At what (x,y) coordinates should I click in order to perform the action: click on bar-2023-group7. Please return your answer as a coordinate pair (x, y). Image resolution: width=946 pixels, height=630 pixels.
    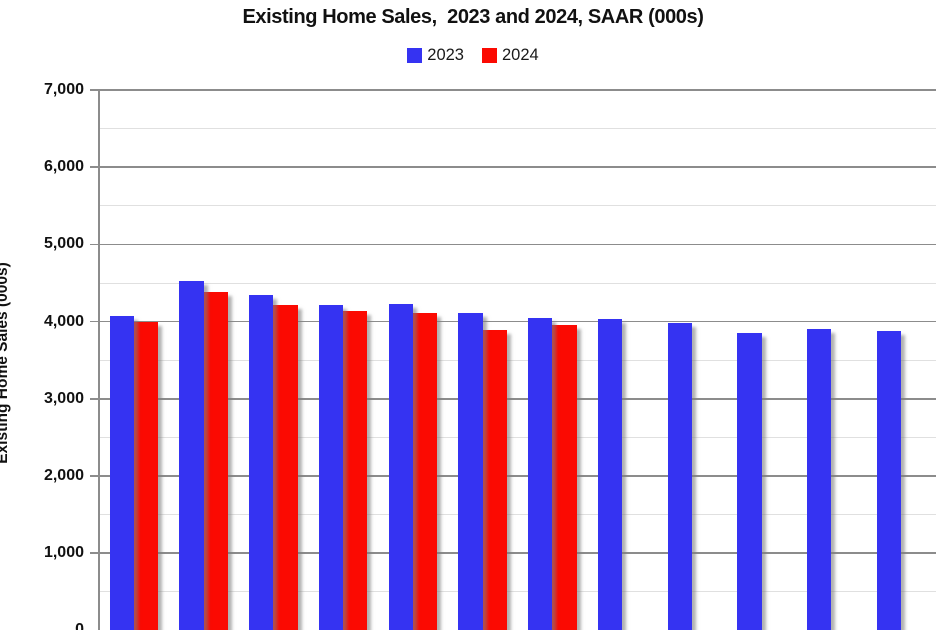
    Looking at the image, I should click on (540, 473).